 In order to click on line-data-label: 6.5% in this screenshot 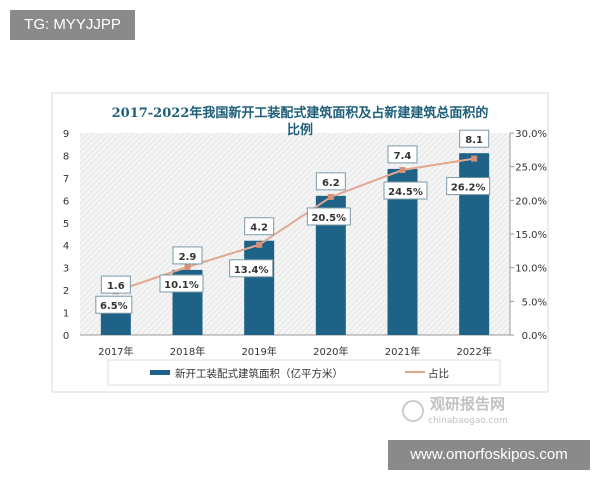, I will do `click(114, 306)`.